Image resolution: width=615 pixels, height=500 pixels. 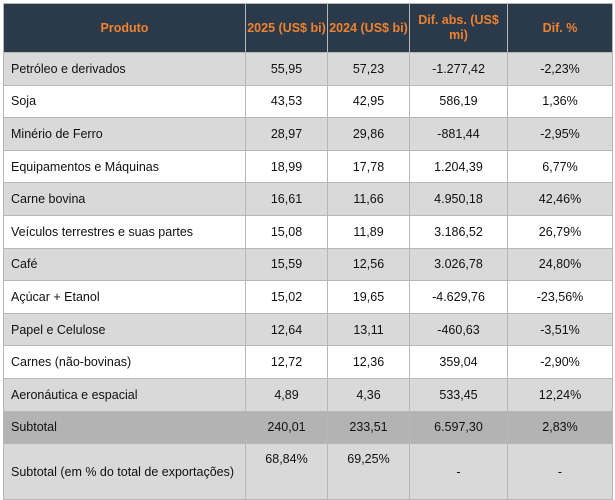 I want to click on cell-2024: 29,86, so click(x=368, y=134).